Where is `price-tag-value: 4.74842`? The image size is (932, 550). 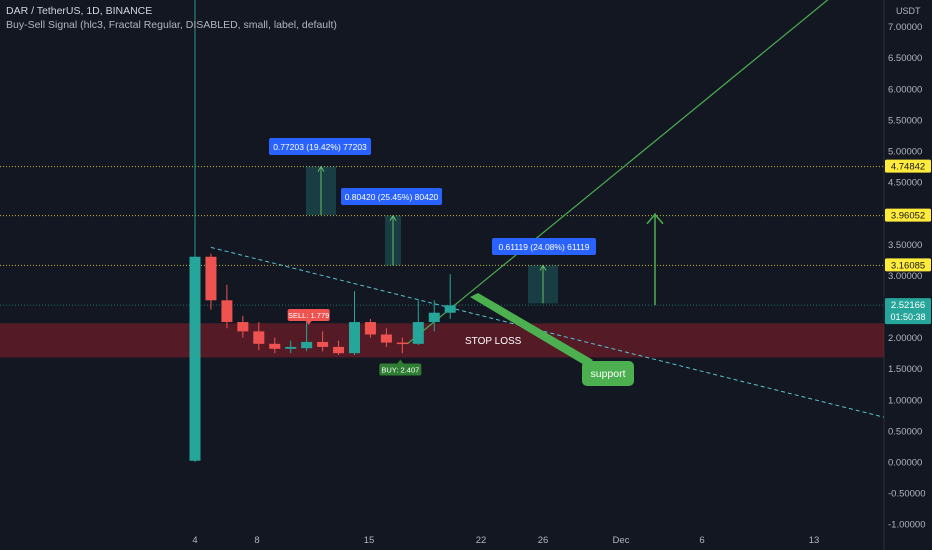 price-tag-value: 4.74842 is located at coordinates (908, 167).